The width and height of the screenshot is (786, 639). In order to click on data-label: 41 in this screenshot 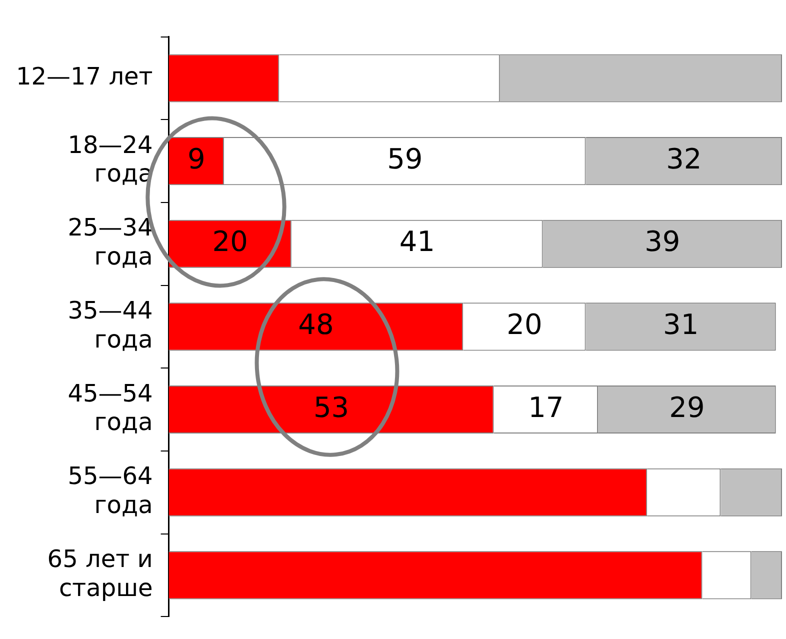, I will do `click(417, 241)`.